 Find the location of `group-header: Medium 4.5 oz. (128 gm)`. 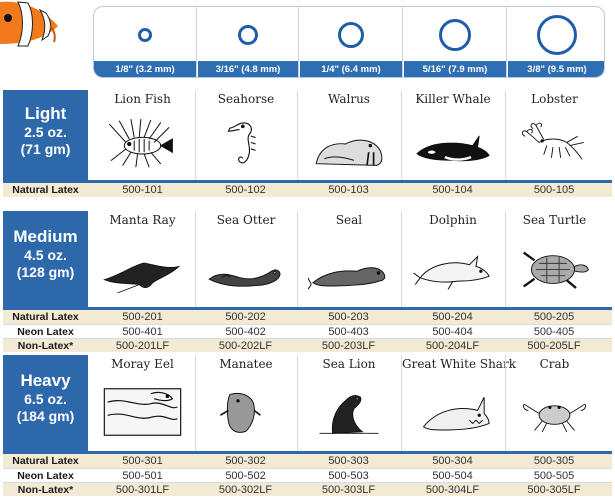

group-header: Medium 4.5 oz. (128 gm) is located at coordinates (45, 259).